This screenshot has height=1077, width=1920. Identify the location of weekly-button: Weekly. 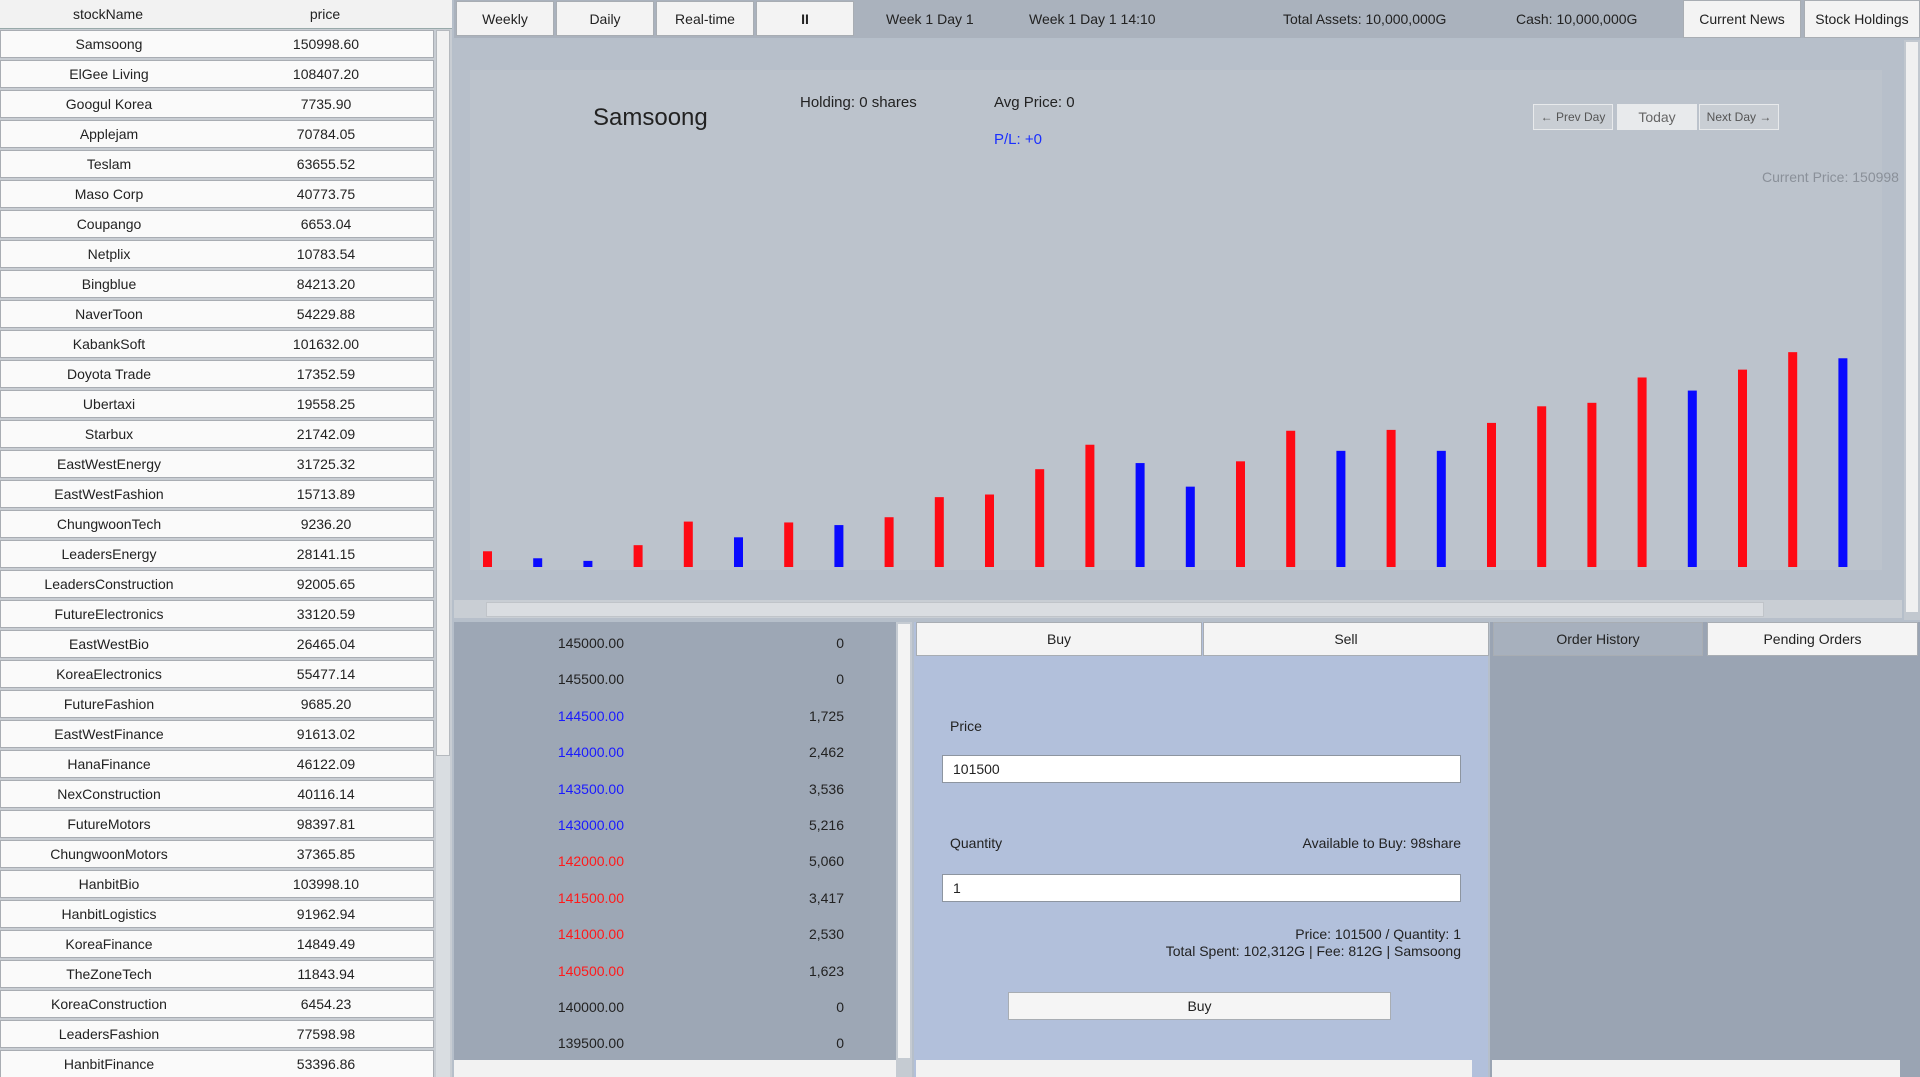
(505, 18).